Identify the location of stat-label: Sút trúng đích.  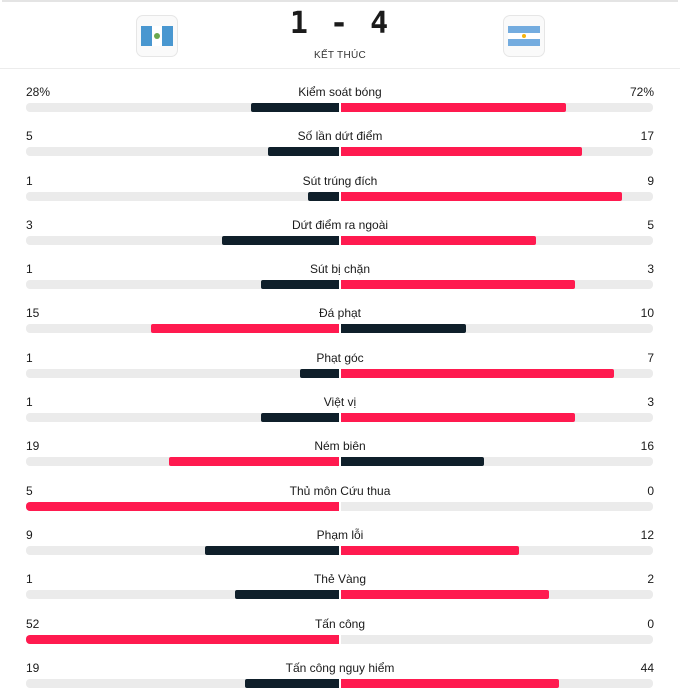
(340, 180).